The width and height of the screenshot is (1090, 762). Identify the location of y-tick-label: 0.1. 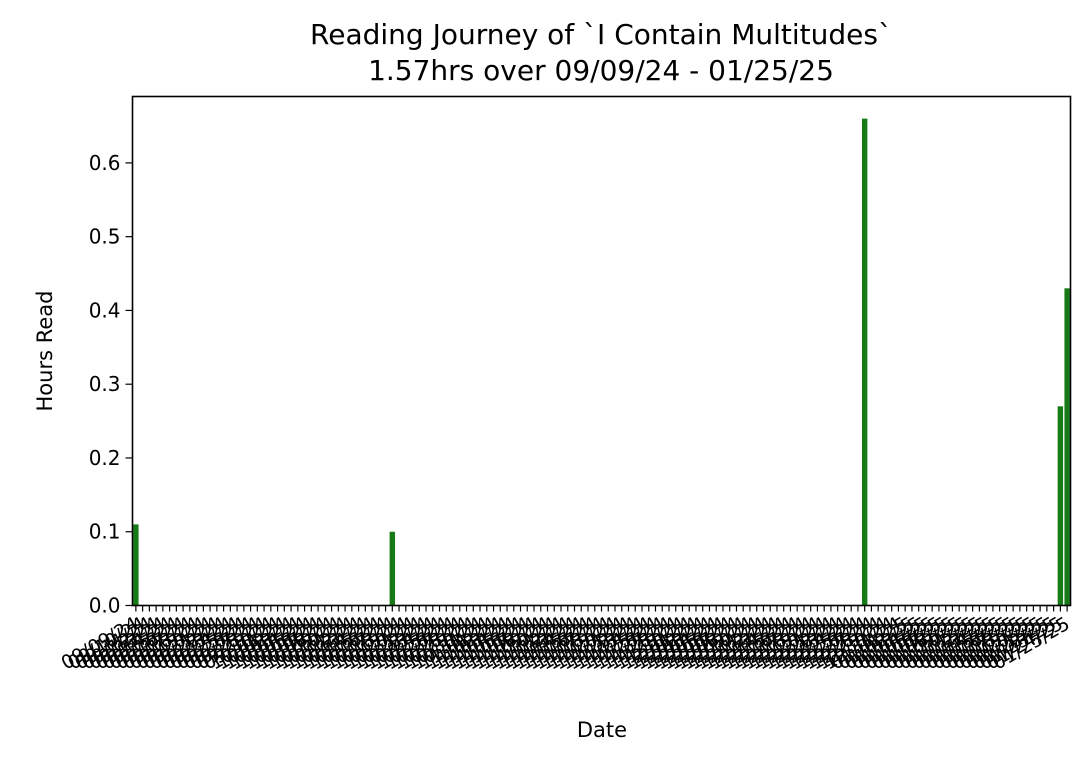
(105, 532).